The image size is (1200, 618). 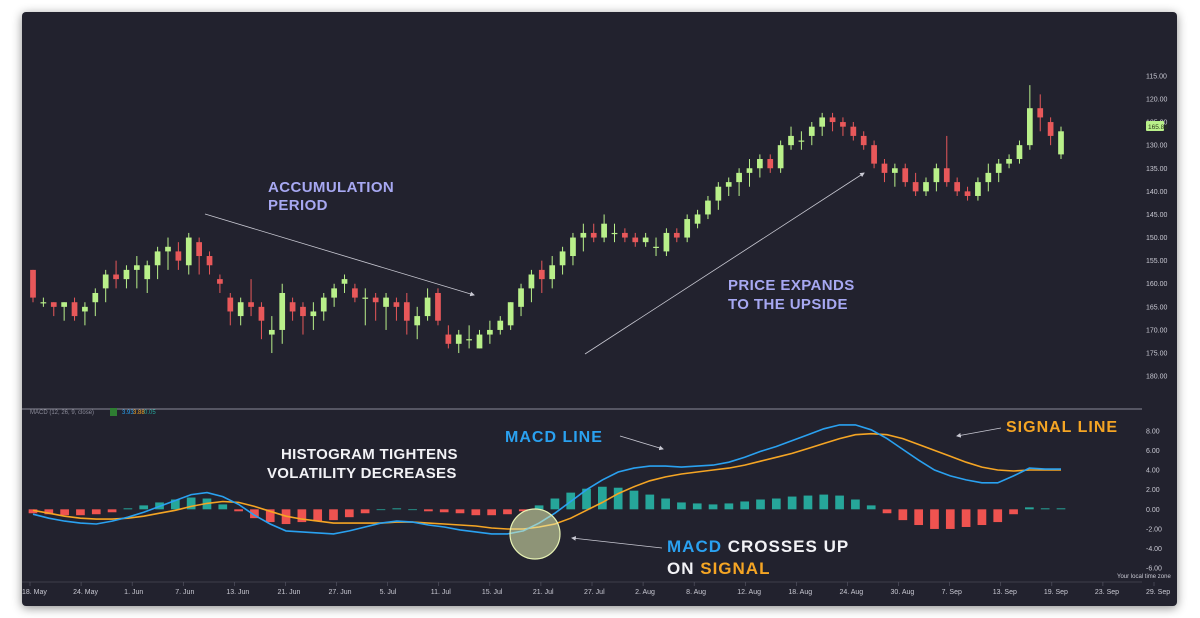 What do you see at coordinates (1157, 330) in the screenshot?
I see `price-axis-tick: 170.00` at bounding box center [1157, 330].